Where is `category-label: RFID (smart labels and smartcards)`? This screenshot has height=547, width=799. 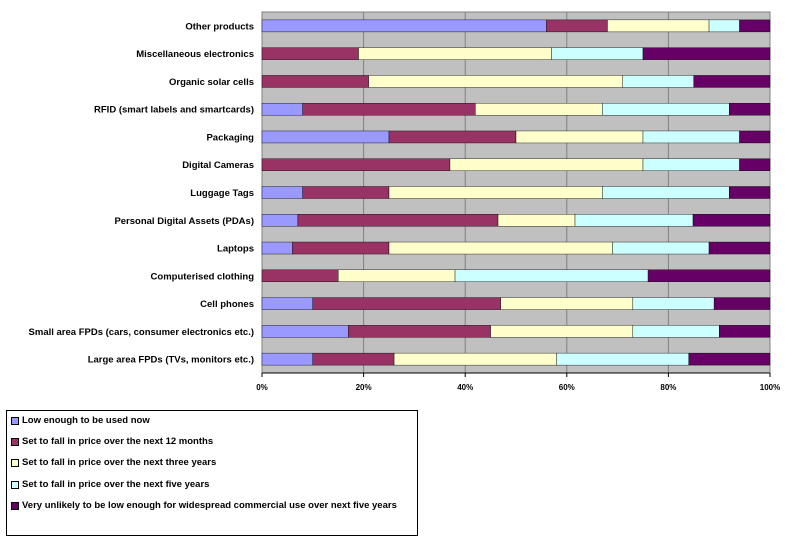
category-label: RFID (smart labels and smartcards) is located at coordinates (174, 110).